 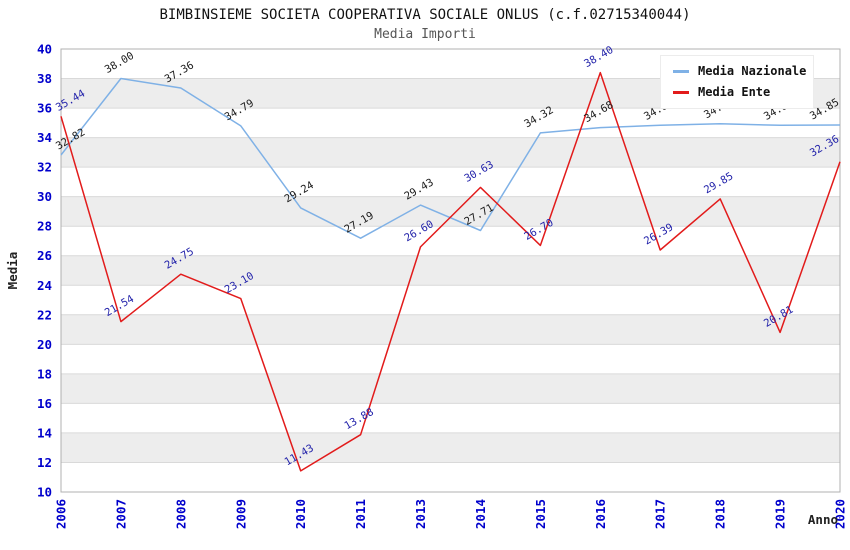 I want to click on x-tick-label: 2019, so click(x=780, y=514).